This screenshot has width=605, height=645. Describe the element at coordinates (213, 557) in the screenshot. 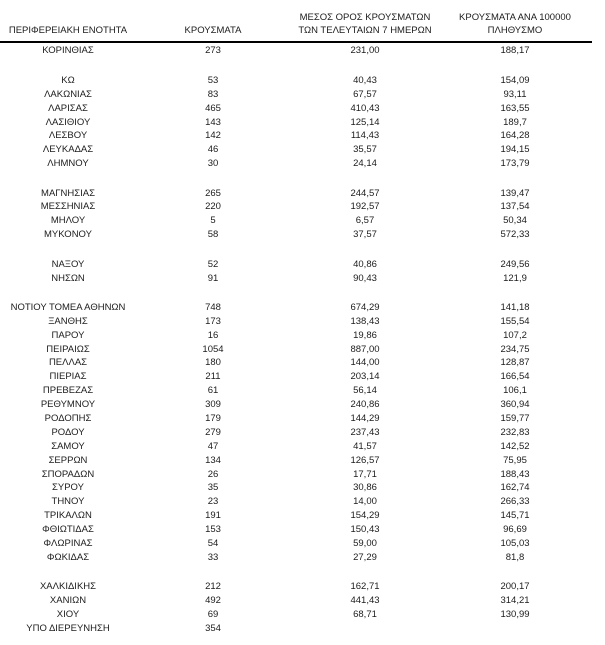

I see `cell-cases: 33` at that location.